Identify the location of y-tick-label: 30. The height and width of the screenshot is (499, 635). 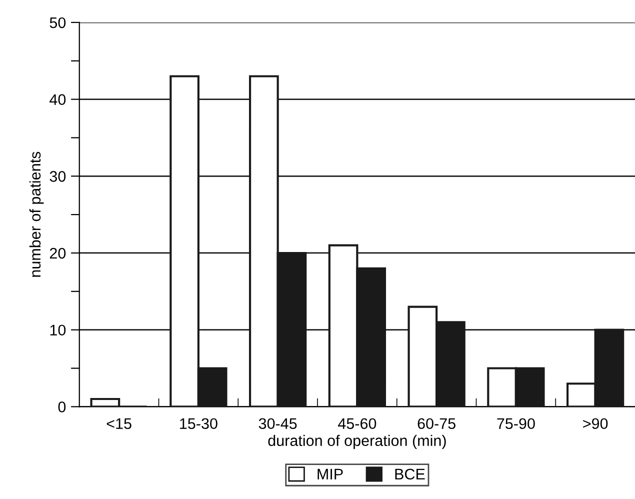
(58, 176).